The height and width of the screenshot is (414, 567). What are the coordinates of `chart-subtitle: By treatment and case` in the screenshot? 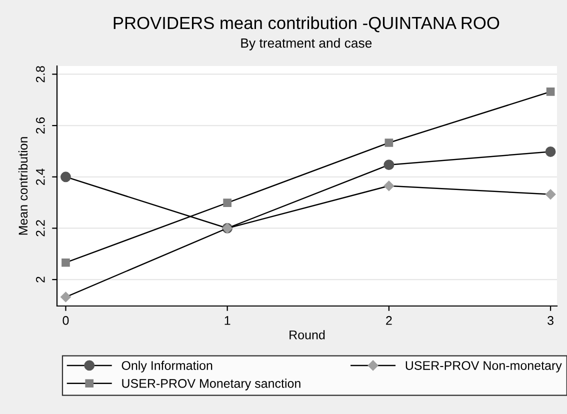 It's located at (306, 44).